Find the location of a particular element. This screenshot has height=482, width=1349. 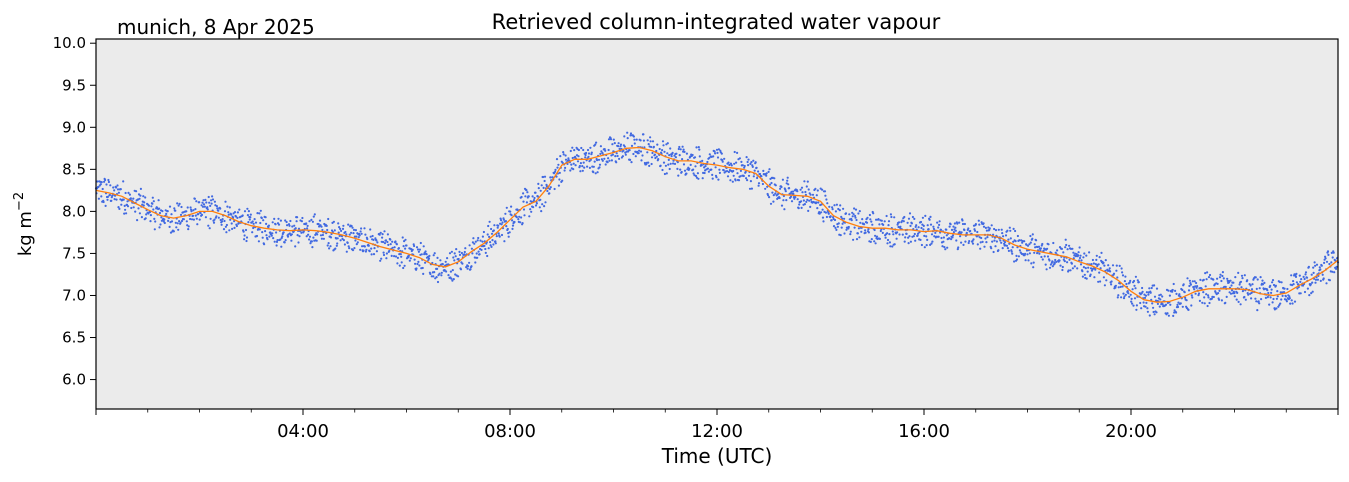

y-axis-label-superscript: −2 is located at coordinates (19, 201).